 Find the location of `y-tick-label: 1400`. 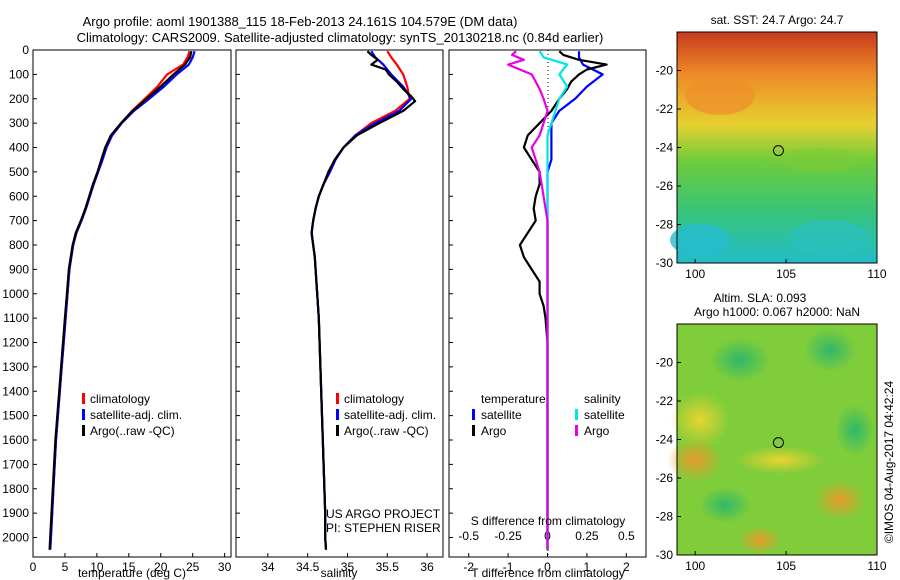

y-tick-label: 1400 is located at coordinates (15, 391).